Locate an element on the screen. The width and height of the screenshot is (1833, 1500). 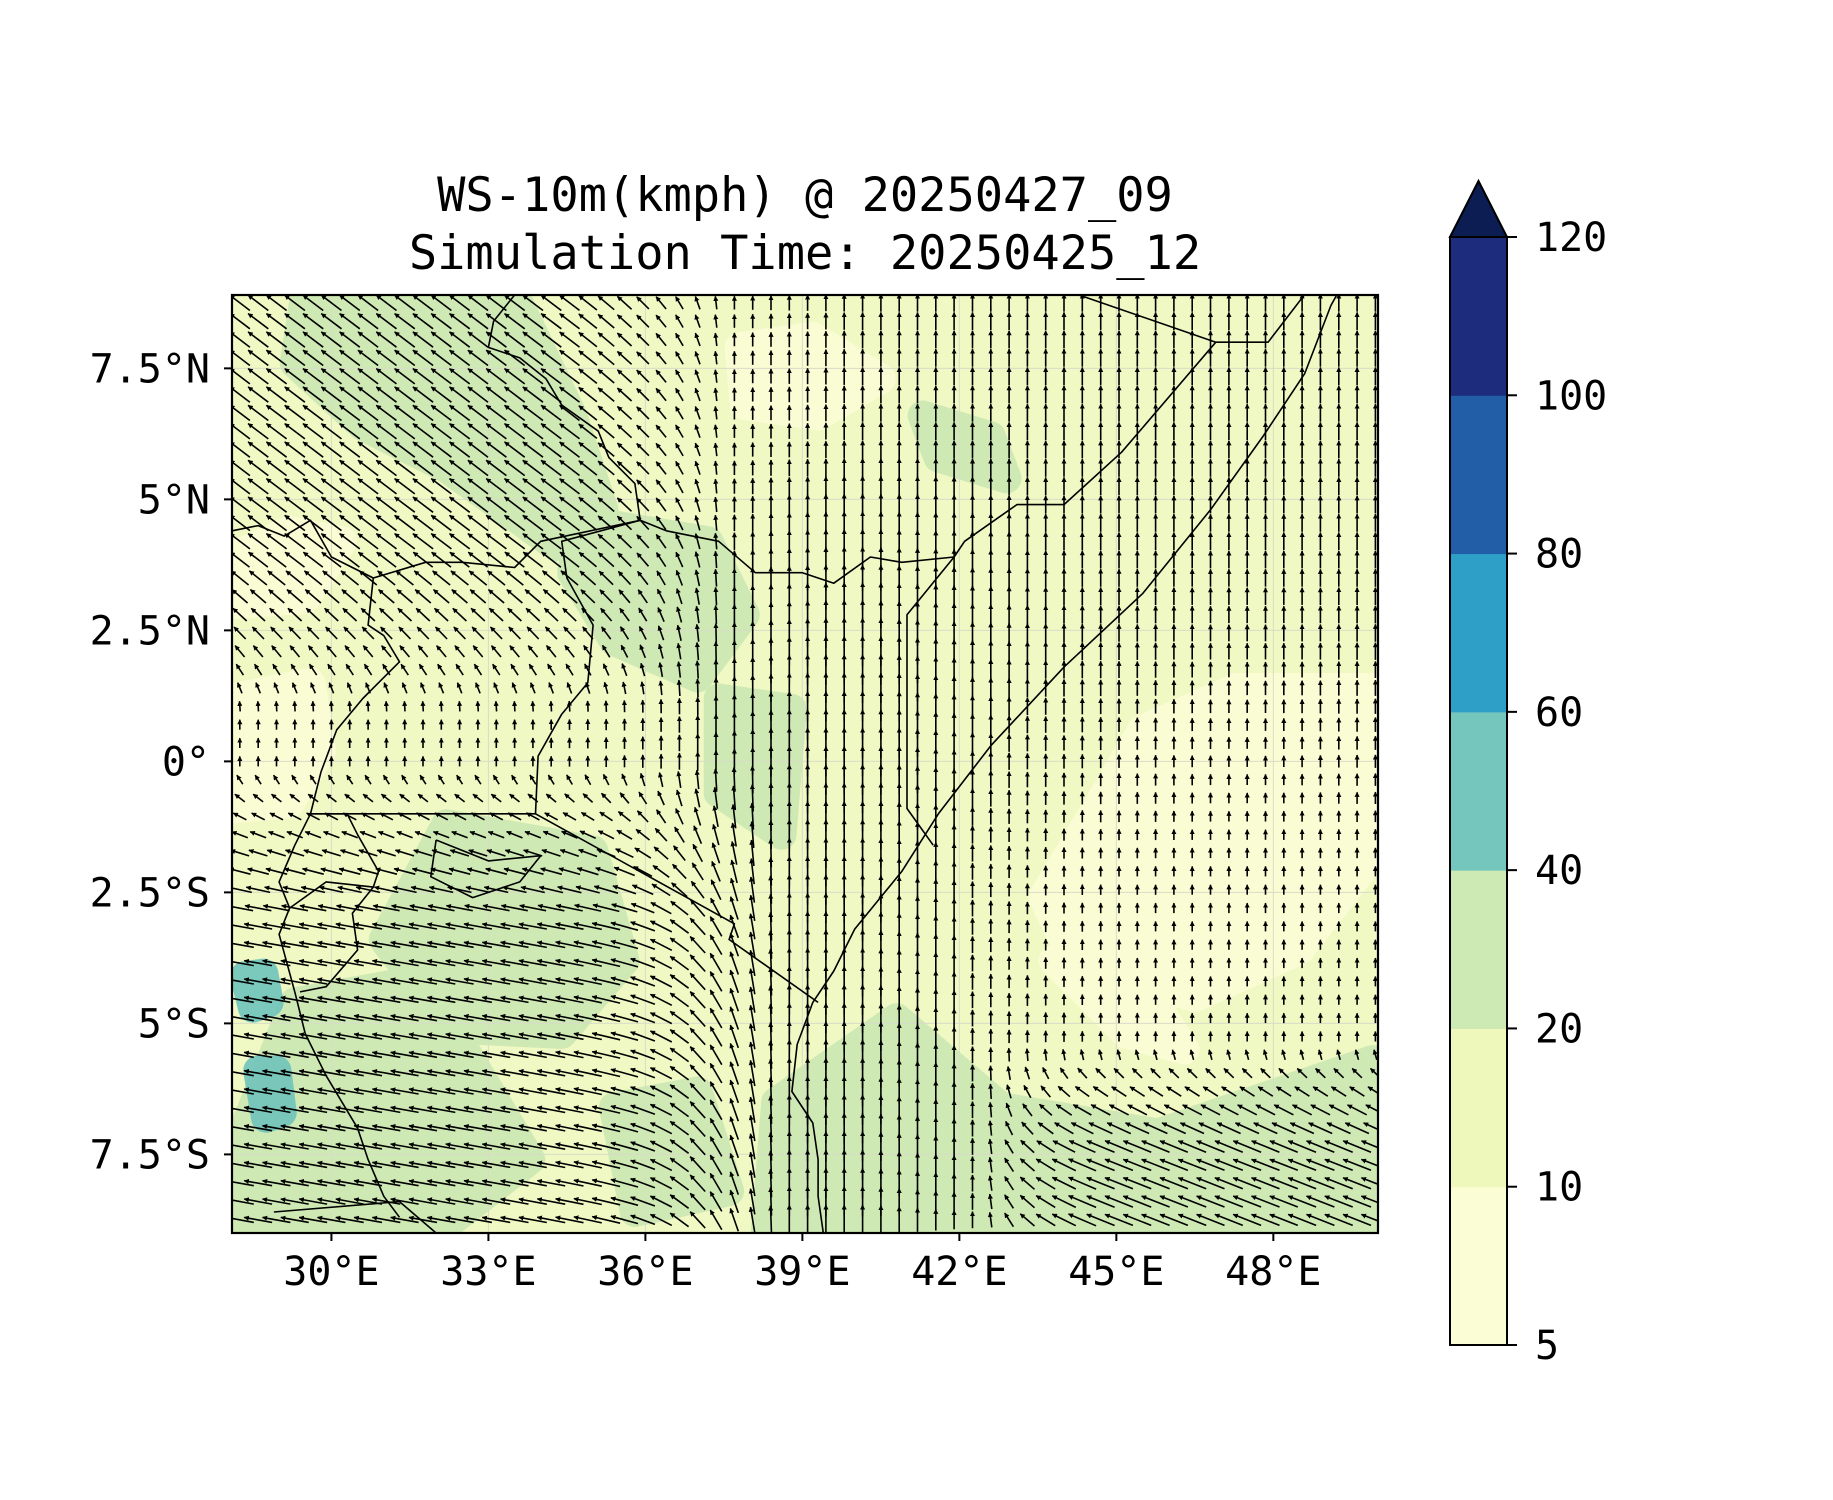
lat-tick-label: 5°S is located at coordinates (174, 1024).